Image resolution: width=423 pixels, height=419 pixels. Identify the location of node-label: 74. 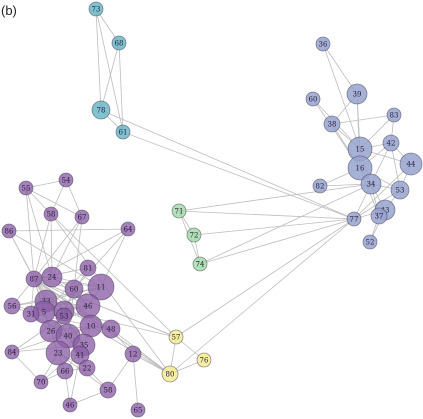
(200, 265).